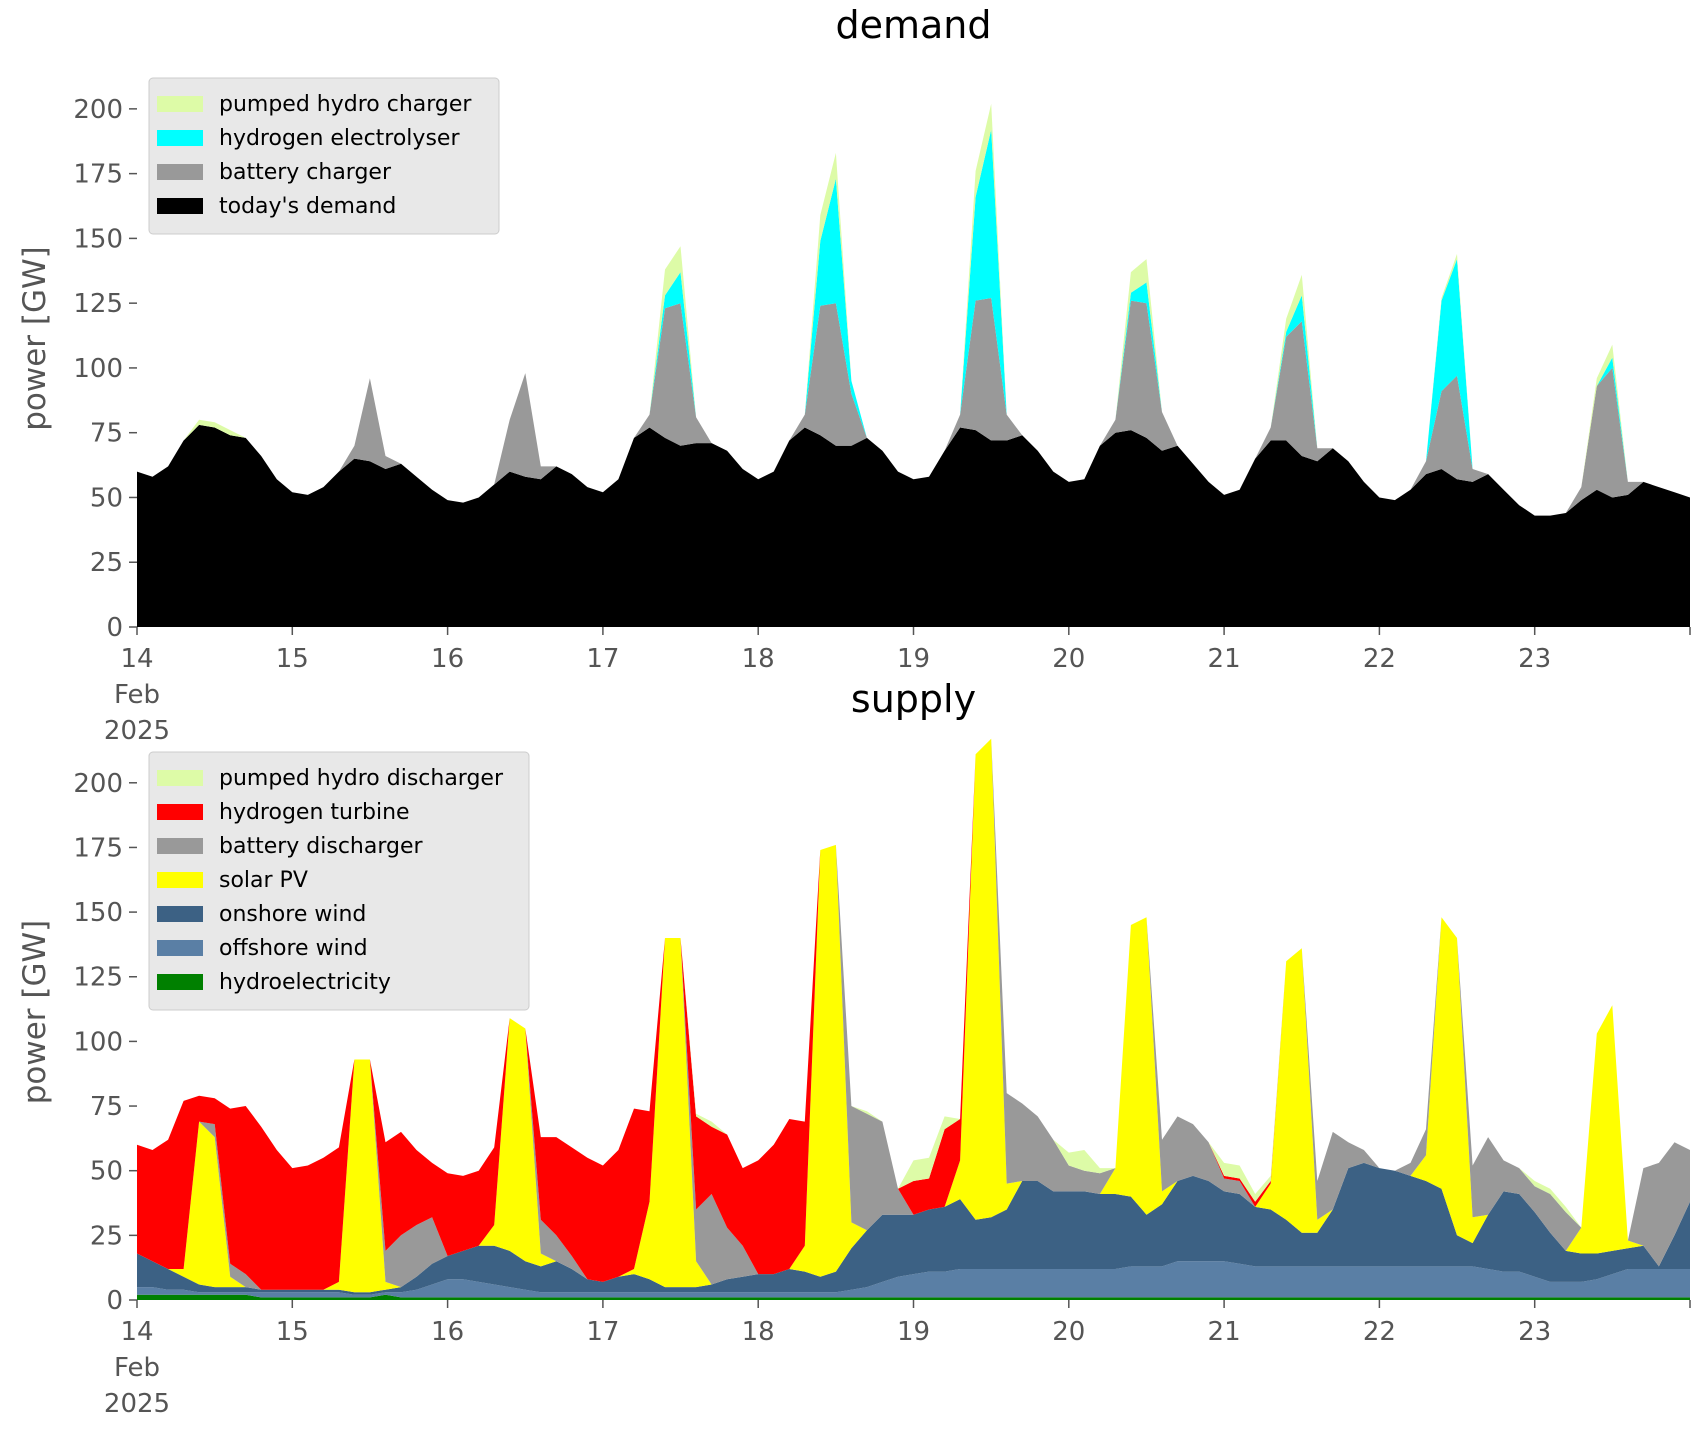 The image size is (1706, 1431). Describe the element at coordinates (180, 206) in the screenshot. I see `legend-swatch-today-s-demand` at that location.